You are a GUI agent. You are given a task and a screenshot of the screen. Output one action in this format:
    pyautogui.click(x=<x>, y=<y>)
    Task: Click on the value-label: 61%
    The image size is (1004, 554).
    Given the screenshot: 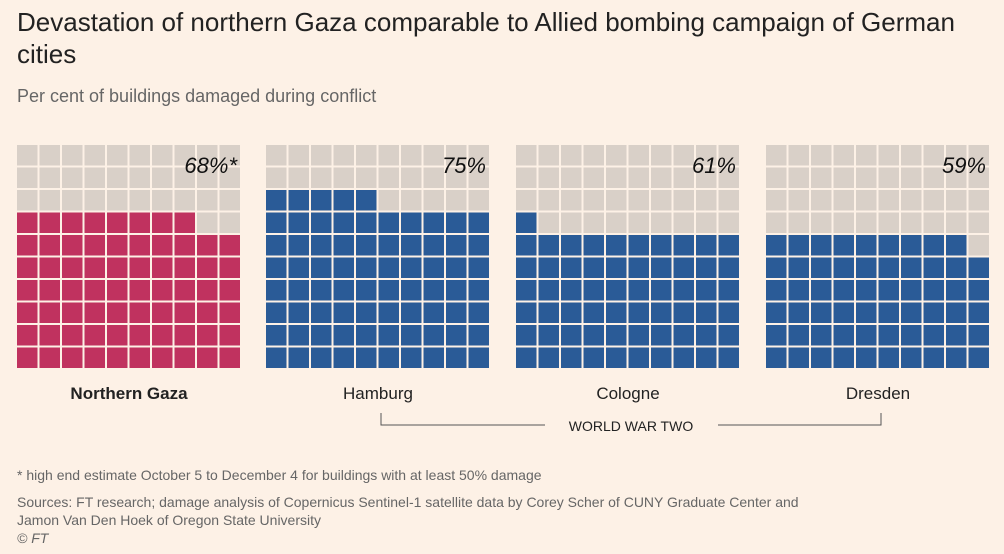 What is the action you would take?
    pyautogui.click(x=714, y=165)
    